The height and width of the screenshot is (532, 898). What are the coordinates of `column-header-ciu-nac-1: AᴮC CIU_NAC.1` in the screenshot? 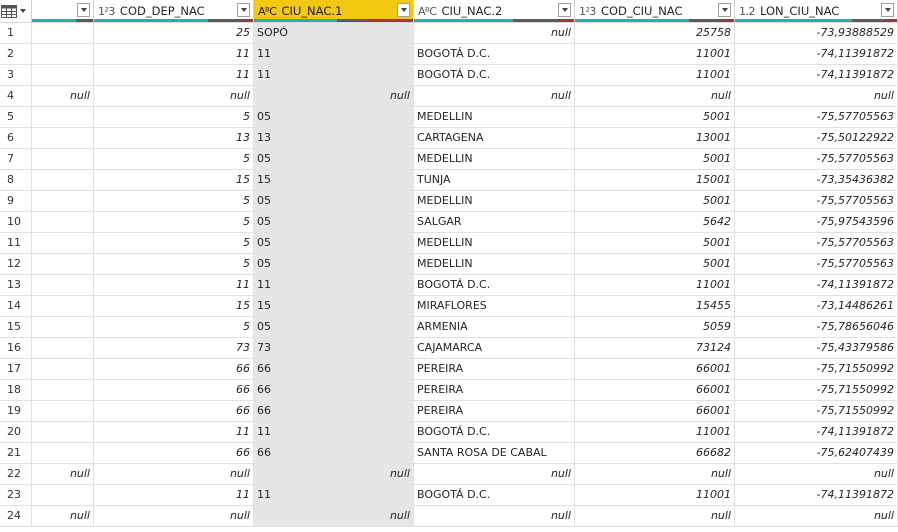 It's located at (334, 11).